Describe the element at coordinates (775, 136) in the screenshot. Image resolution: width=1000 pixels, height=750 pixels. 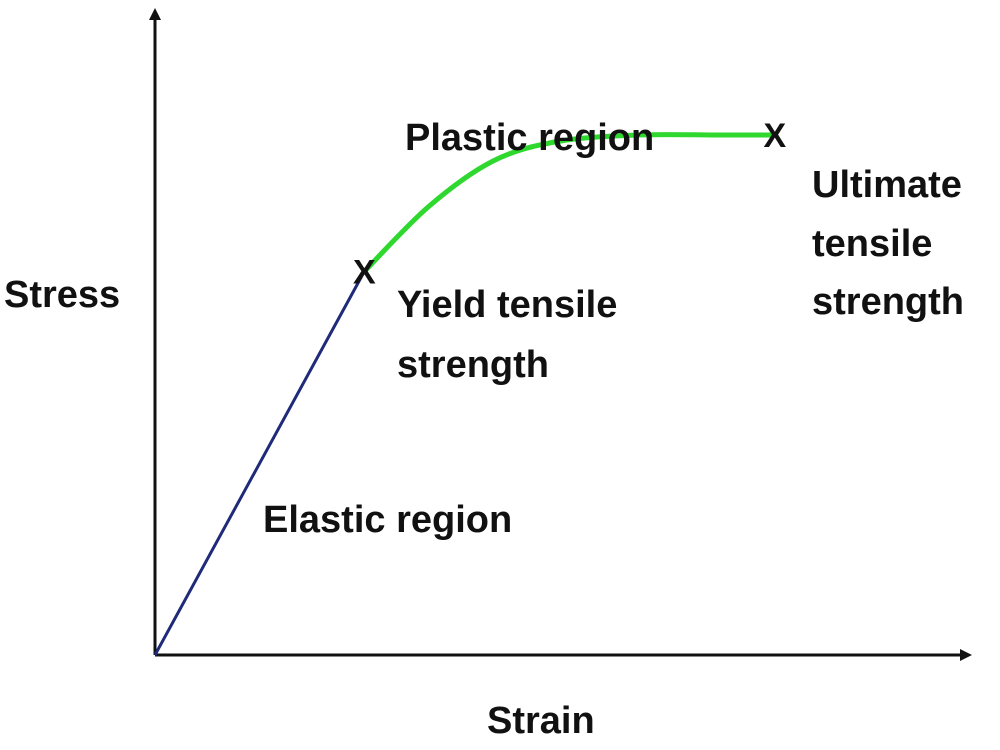
I see `ultimate-point-marker: X` at that location.